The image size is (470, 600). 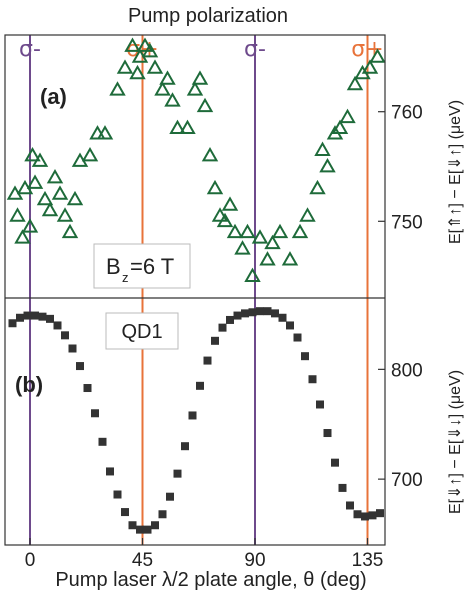 I want to click on polarization-label: σ+, so click(x=367, y=49).